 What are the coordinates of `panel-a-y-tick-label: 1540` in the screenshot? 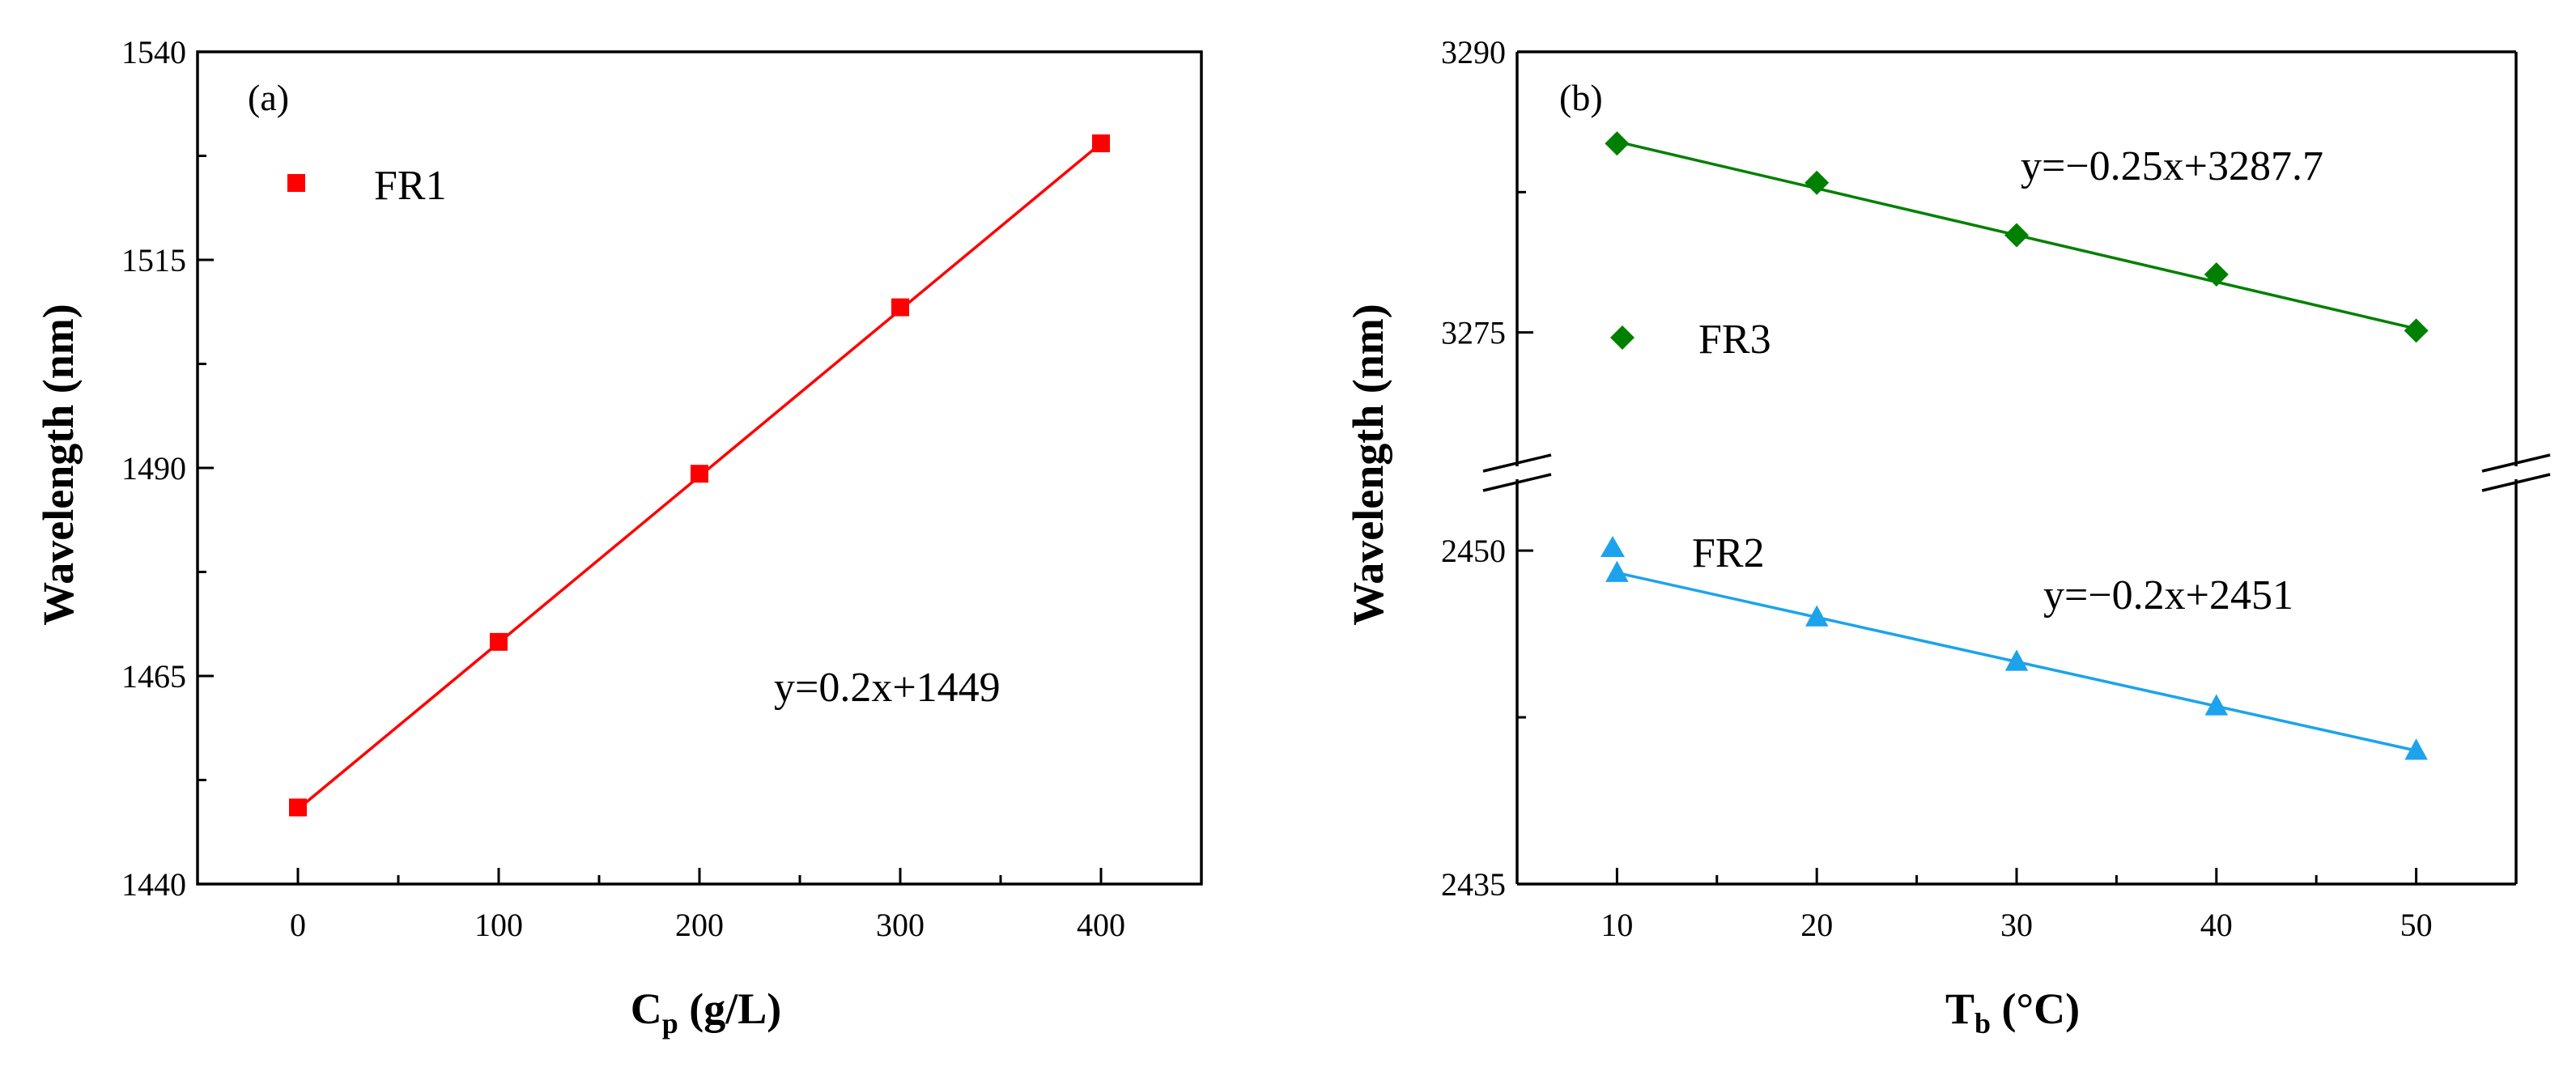 It's located at (153, 52).